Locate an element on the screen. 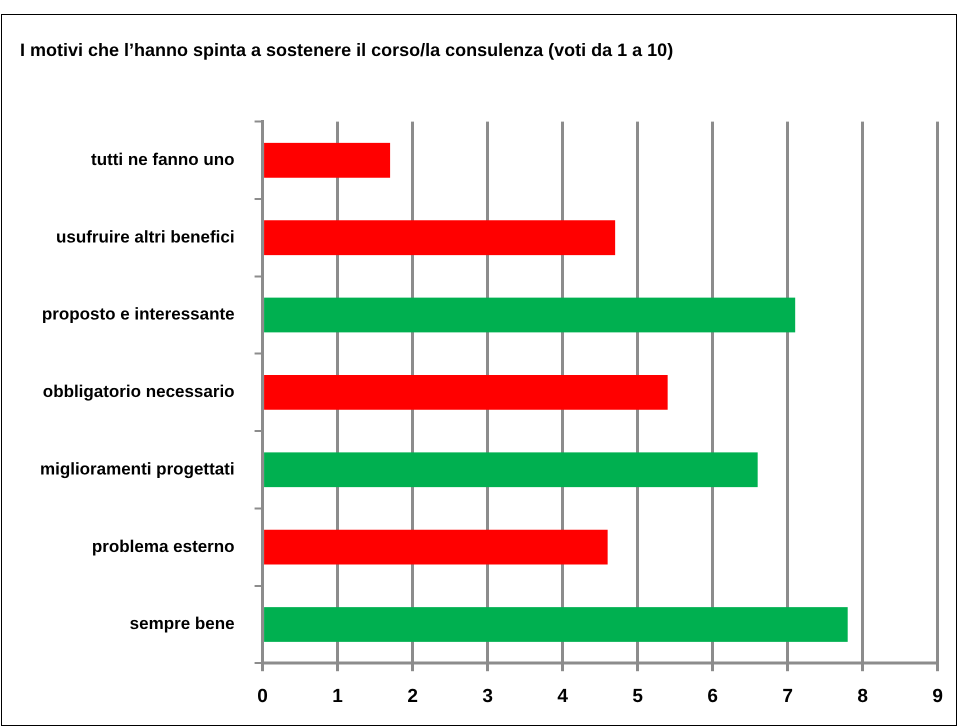 This screenshot has width=957, height=726. x-tick-label: 6 is located at coordinates (712, 696).